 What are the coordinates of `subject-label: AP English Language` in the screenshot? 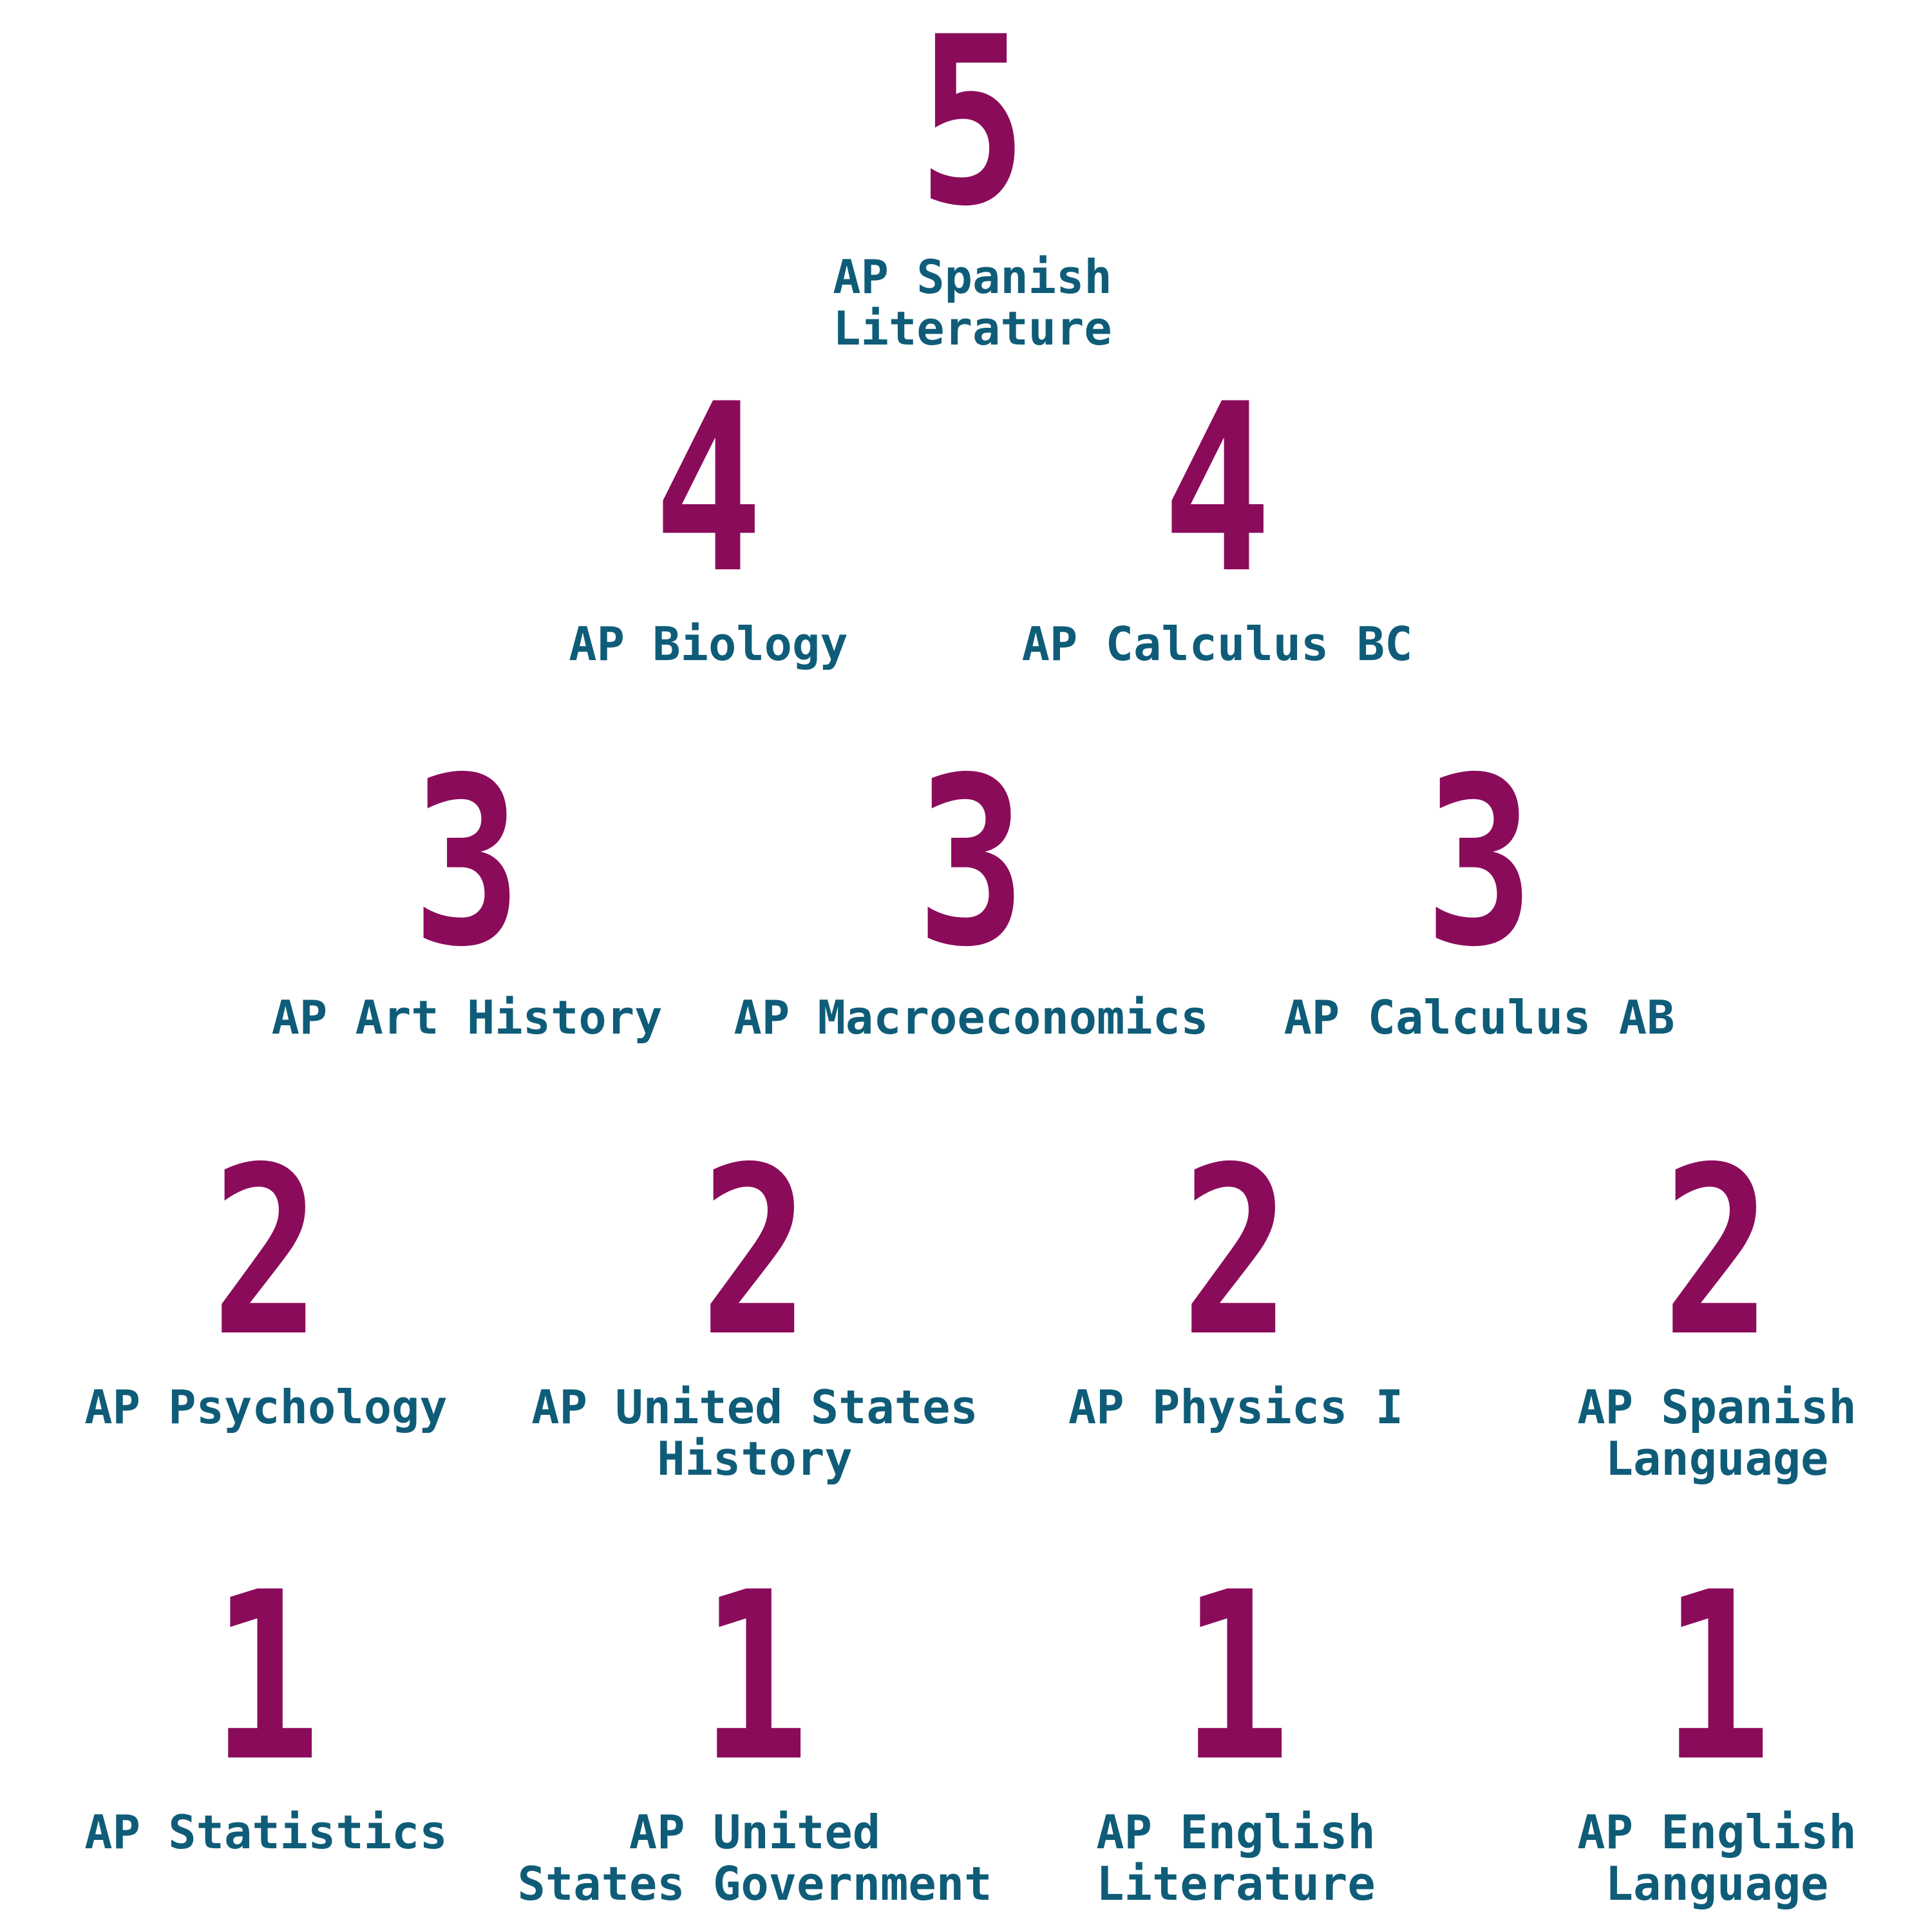 It's located at (1717, 1858).